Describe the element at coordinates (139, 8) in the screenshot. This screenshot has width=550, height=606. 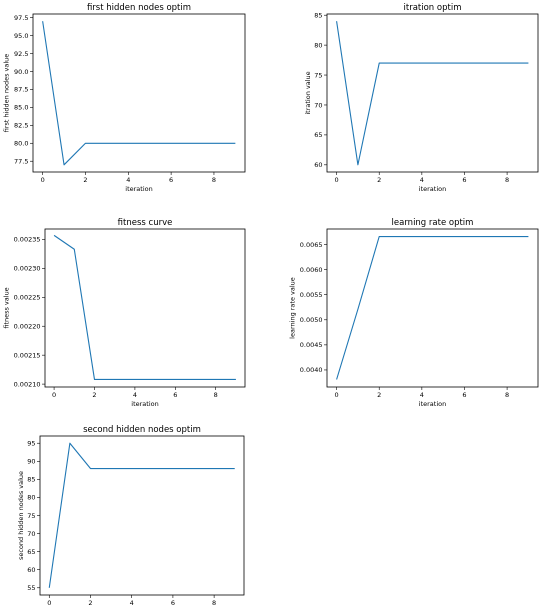
I see `chart-title: first hidden nodes optim` at that location.